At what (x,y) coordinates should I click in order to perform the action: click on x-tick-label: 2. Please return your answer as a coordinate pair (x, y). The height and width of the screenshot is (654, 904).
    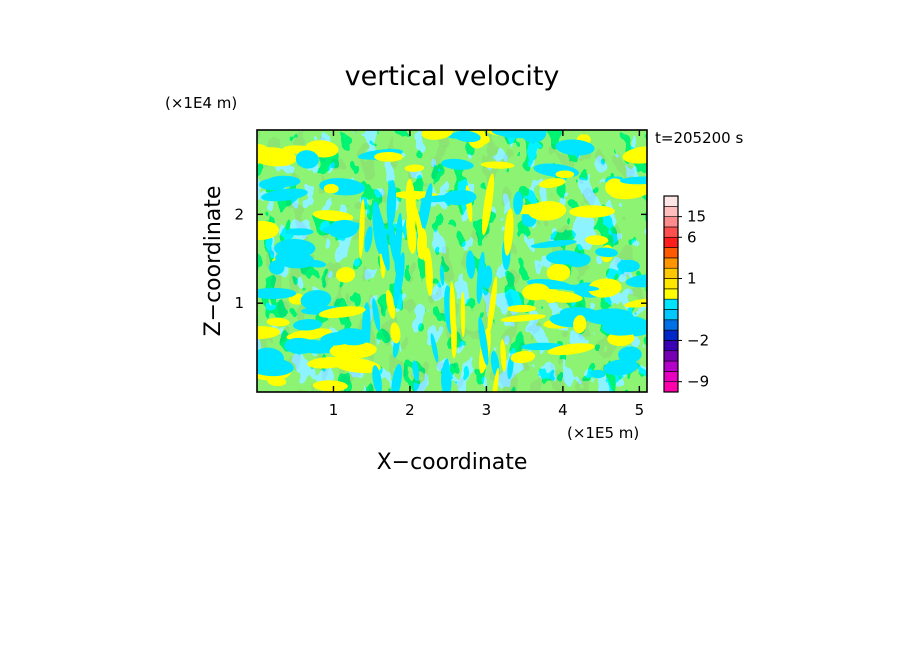
    Looking at the image, I should click on (410, 410).